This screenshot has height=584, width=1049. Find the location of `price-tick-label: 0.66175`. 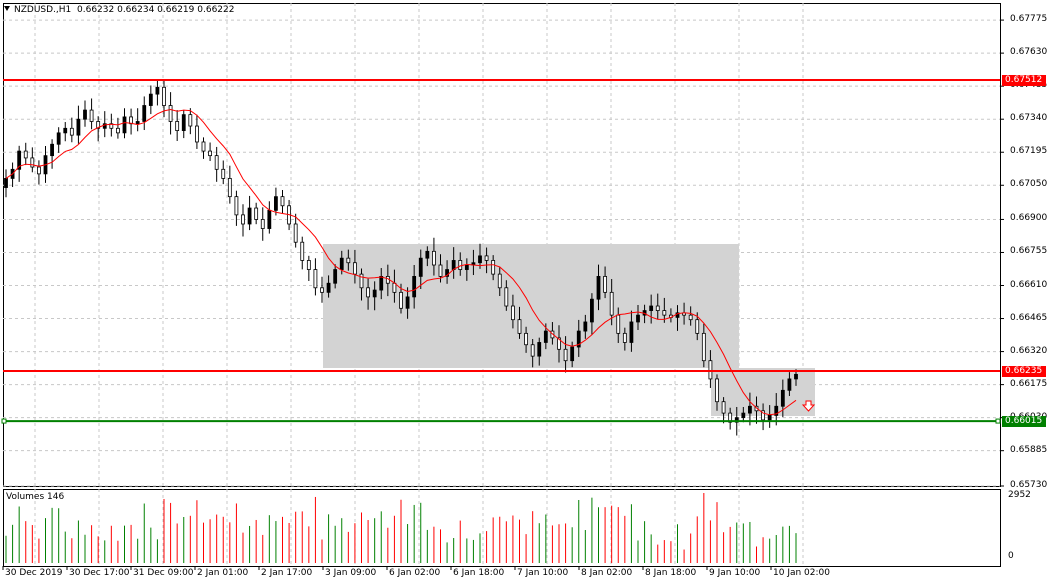

price-tick-label: 0.66175 is located at coordinates (1029, 383).